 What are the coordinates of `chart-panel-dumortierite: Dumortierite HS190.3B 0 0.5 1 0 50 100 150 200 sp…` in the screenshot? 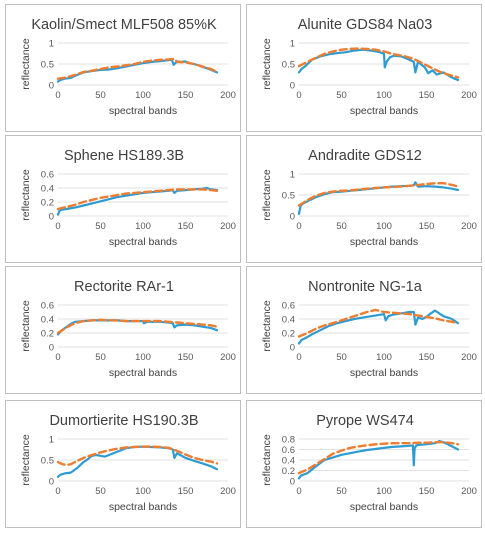 It's located at (123, 464).